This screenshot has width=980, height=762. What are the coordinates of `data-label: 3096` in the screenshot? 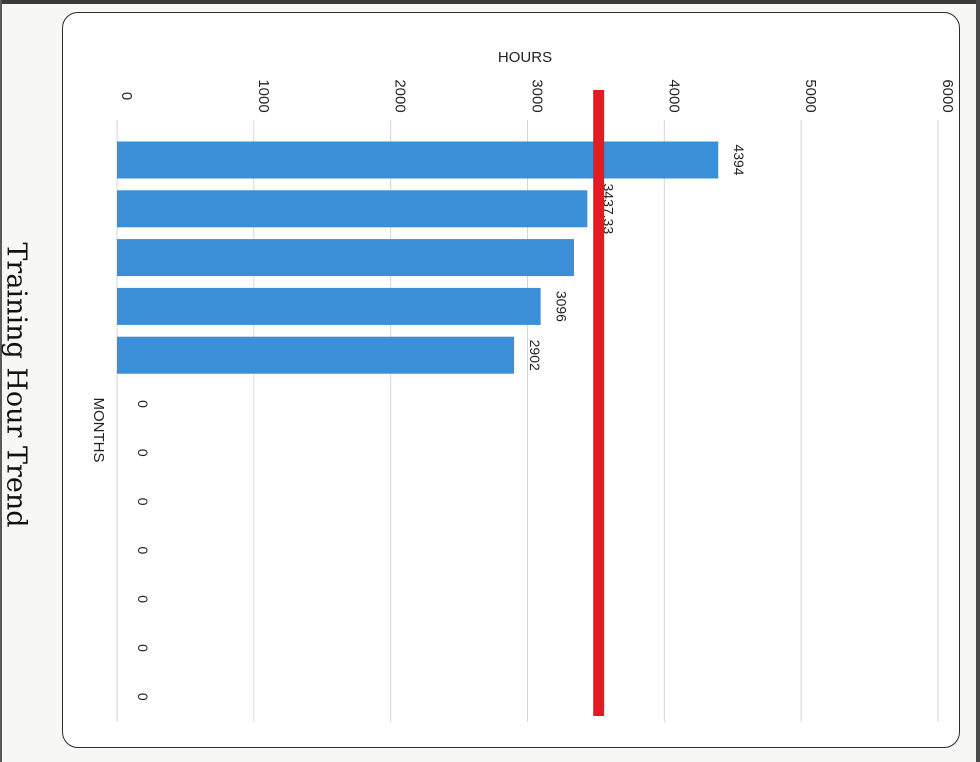 It's located at (562, 306).